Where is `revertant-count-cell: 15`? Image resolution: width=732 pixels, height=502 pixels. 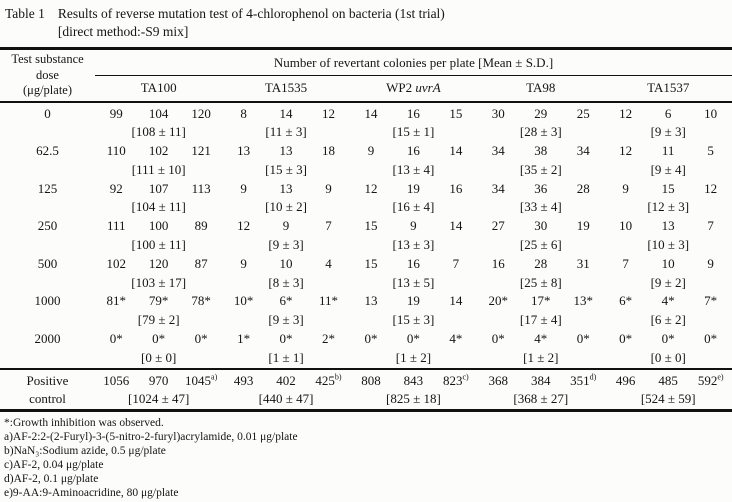
revertant-count-cell: 15 is located at coordinates (371, 226).